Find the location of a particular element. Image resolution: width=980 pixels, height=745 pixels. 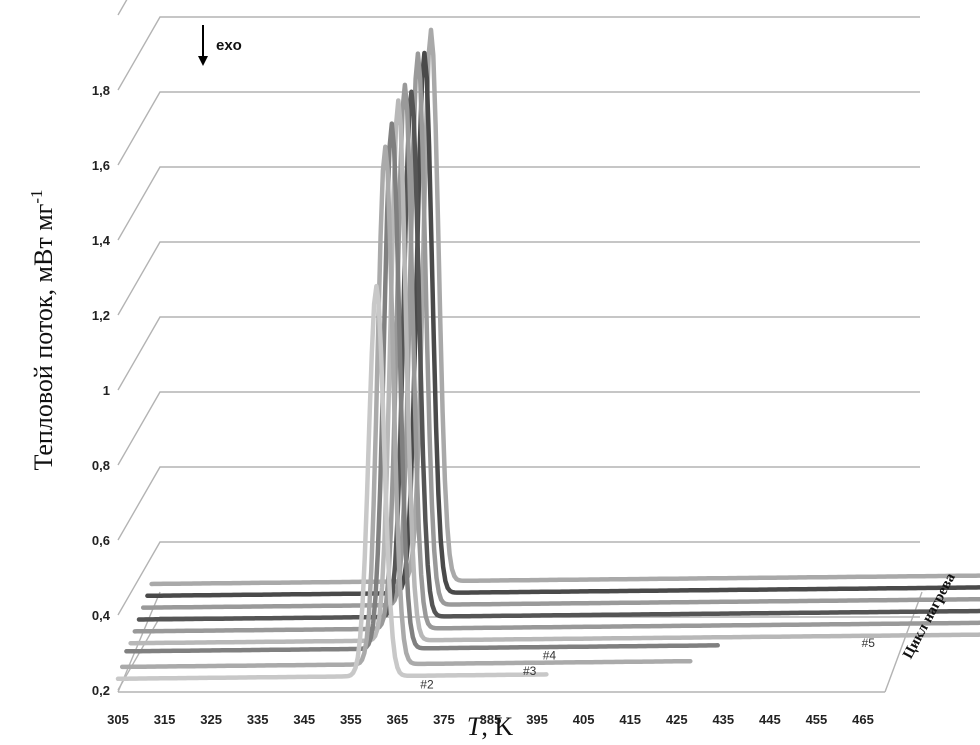

x-tick-label: 365 is located at coordinates (398, 719).